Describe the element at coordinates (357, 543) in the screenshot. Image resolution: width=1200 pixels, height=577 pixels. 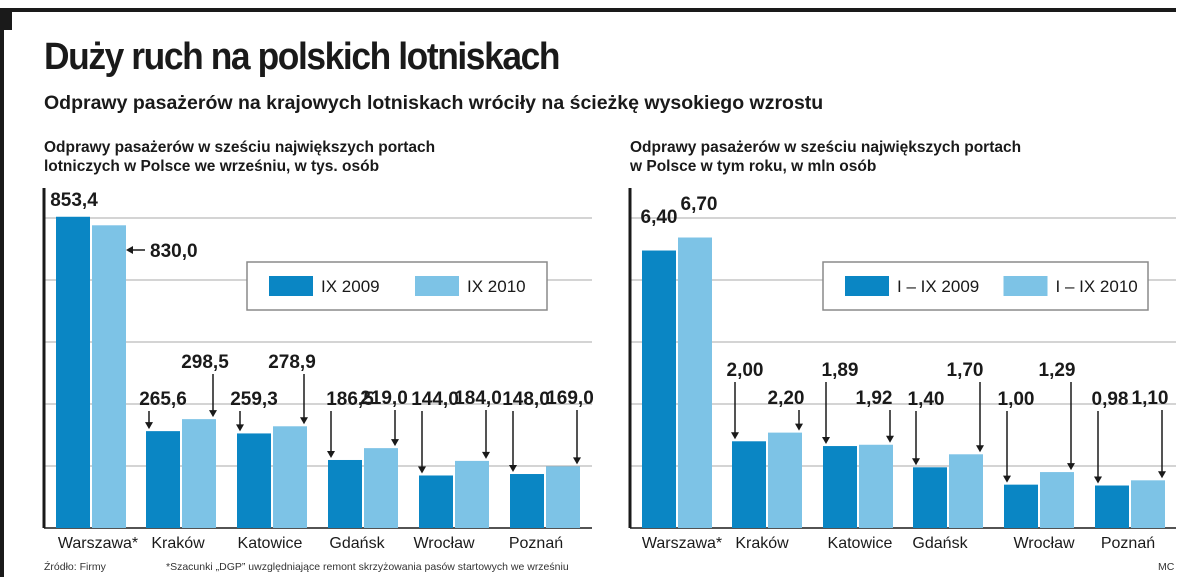
I see `left-category-label: Gdańsk` at that location.